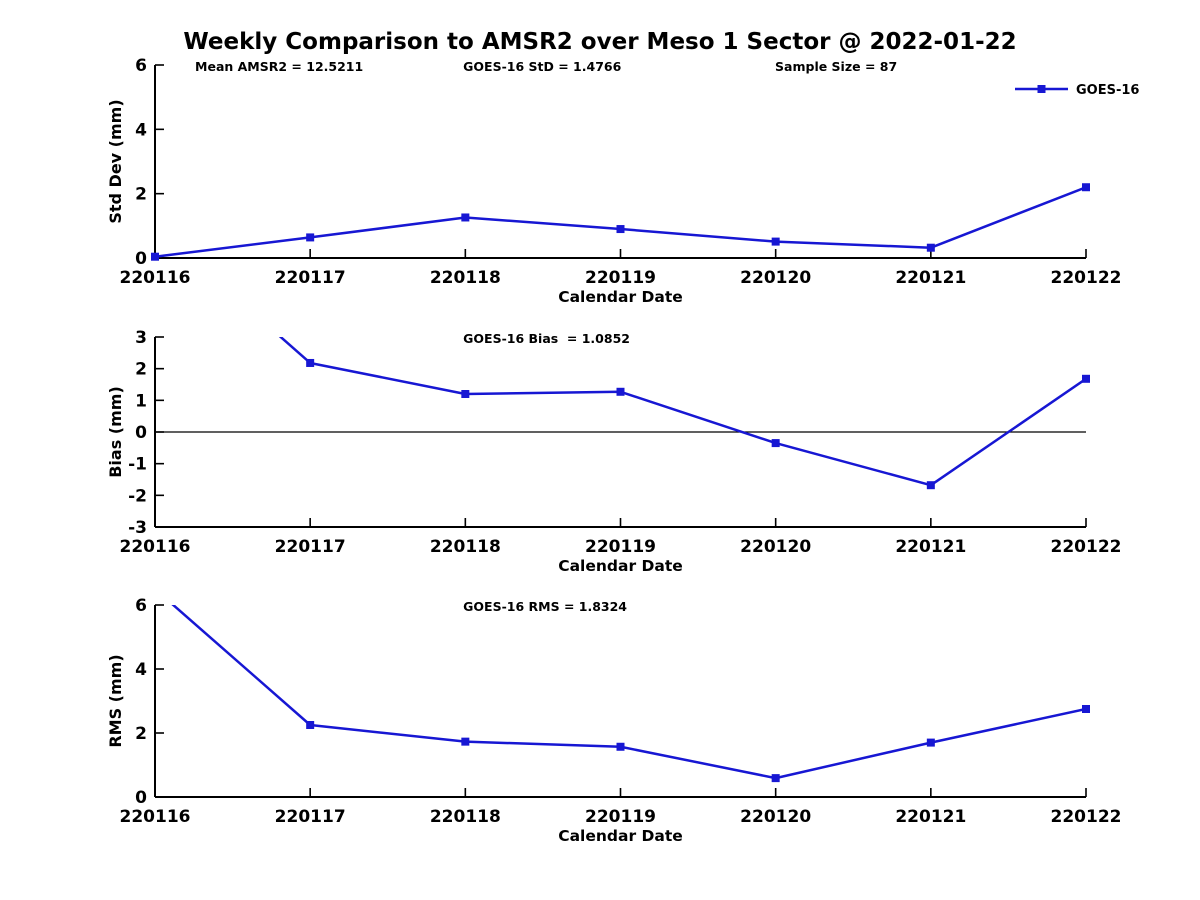 This screenshot has width=1200, height=900. What do you see at coordinates (545, 606) in the screenshot?
I see `stat-annotation: GOES-16 RMS = 1.8324` at bounding box center [545, 606].